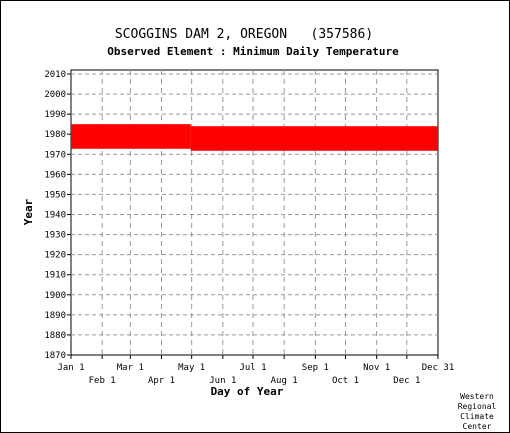  What do you see at coordinates (102, 381) in the screenshot?
I see `x-tick-label: Feb 1` at bounding box center [102, 381].